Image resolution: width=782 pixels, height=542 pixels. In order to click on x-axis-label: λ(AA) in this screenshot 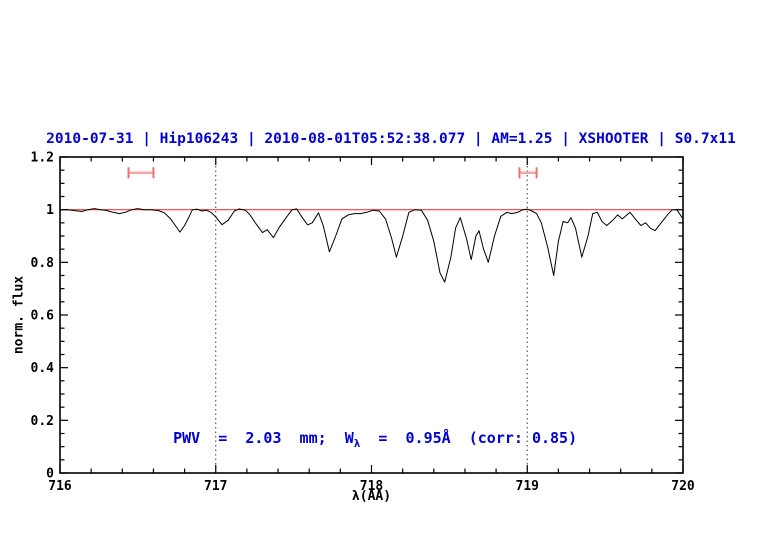, I will do `click(371, 496)`.